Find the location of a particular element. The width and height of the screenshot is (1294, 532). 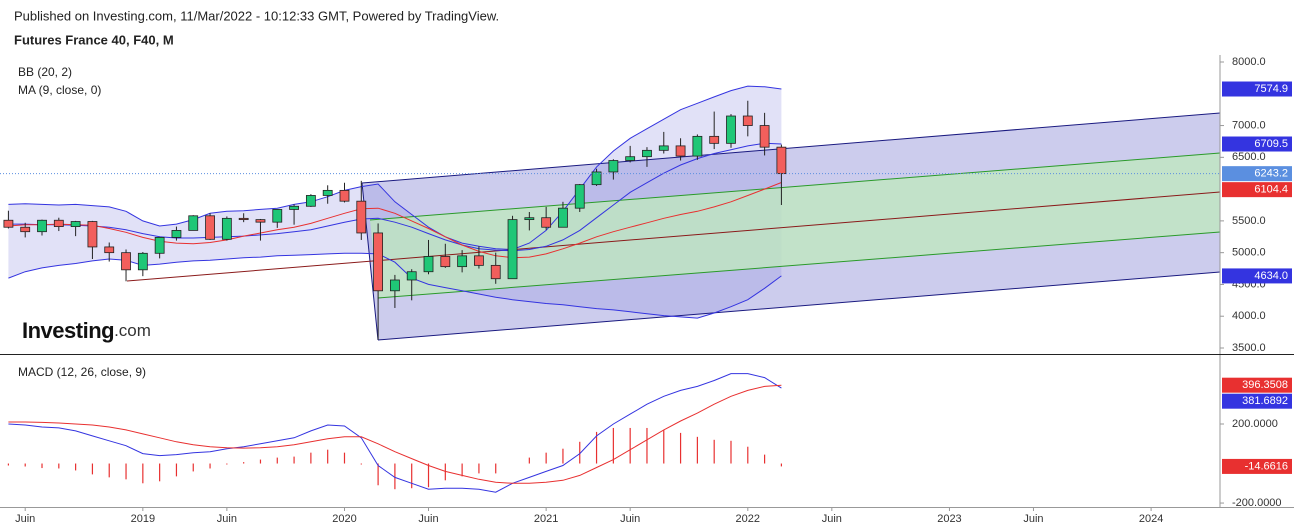

y-tick-label: 3500.0 is located at coordinates (1249, 348).